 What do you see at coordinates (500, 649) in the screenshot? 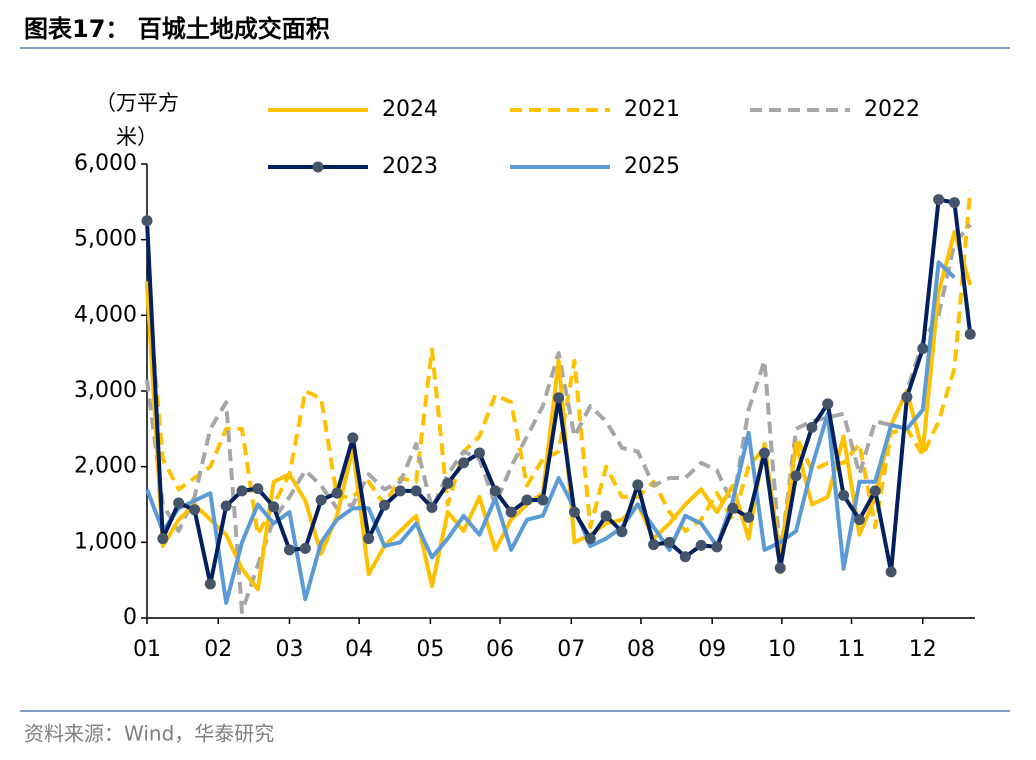
I see `x-tick-label: 06` at bounding box center [500, 649].